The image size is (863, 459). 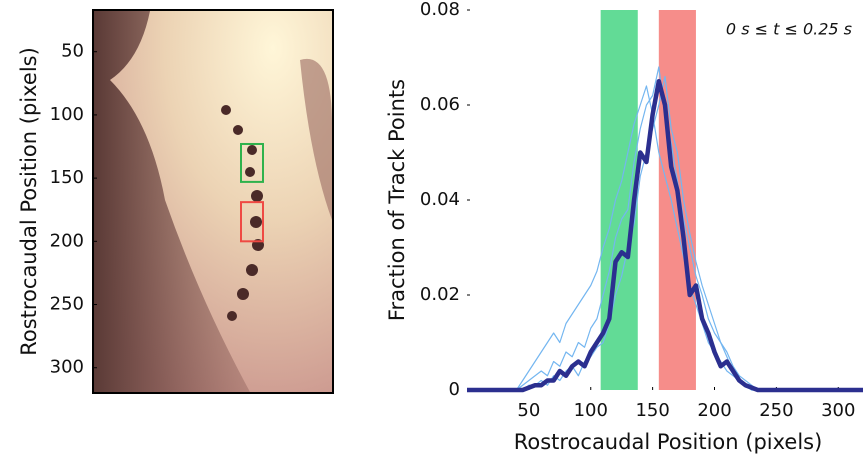 I want to click on y-tick-label: 50, so click(x=72, y=51).